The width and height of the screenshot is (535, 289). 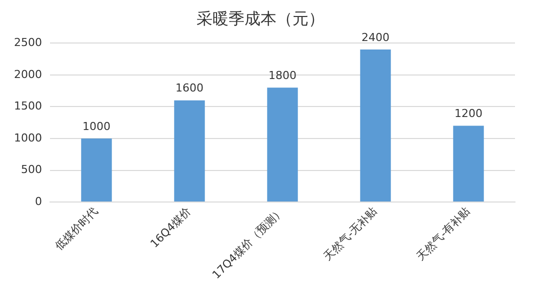 I want to click on x-tick-label: 天然气-无补贴, so click(x=350, y=234).